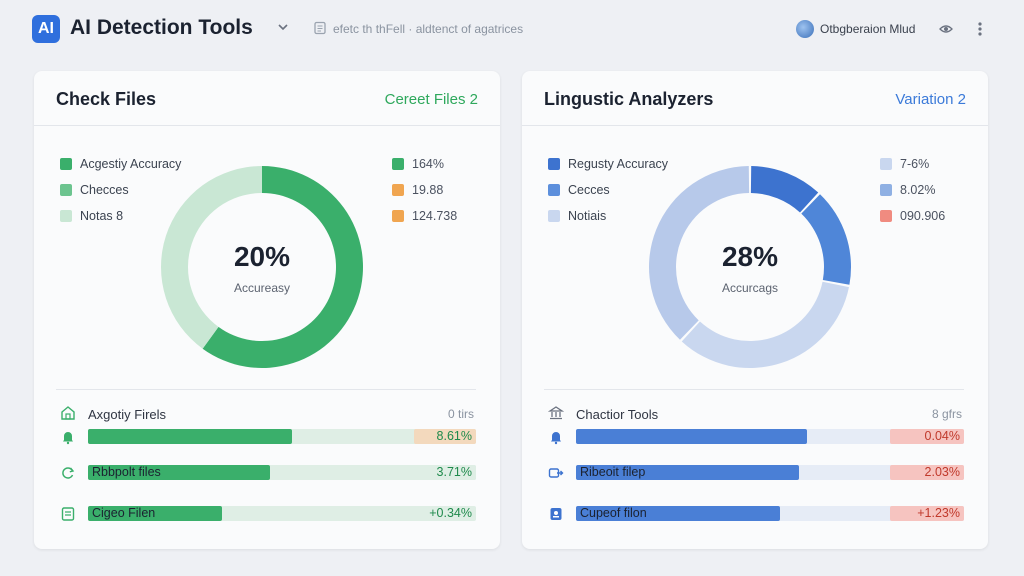 This screenshot has width=1024, height=576. What do you see at coordinates (938, 513) in the screenshot?
I see `row-value: +1.23%` at bounding box center [938, 513].